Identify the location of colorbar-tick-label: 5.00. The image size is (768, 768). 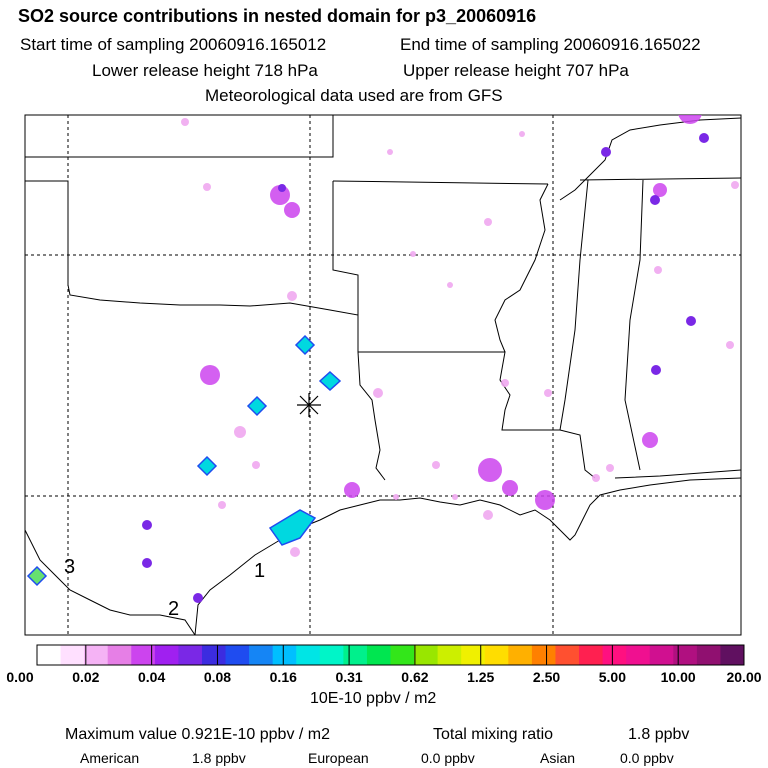
(612, 677).